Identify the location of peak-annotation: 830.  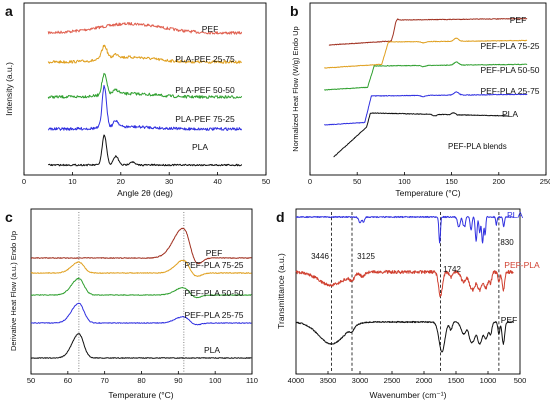
(507, 242).